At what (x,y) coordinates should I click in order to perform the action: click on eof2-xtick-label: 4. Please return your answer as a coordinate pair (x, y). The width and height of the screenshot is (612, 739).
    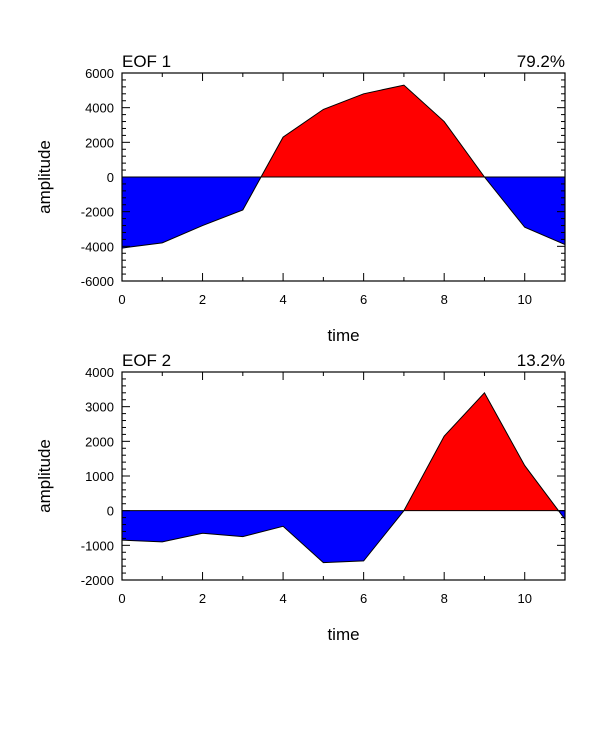
    Looking at the image, I should click on (282, 598).